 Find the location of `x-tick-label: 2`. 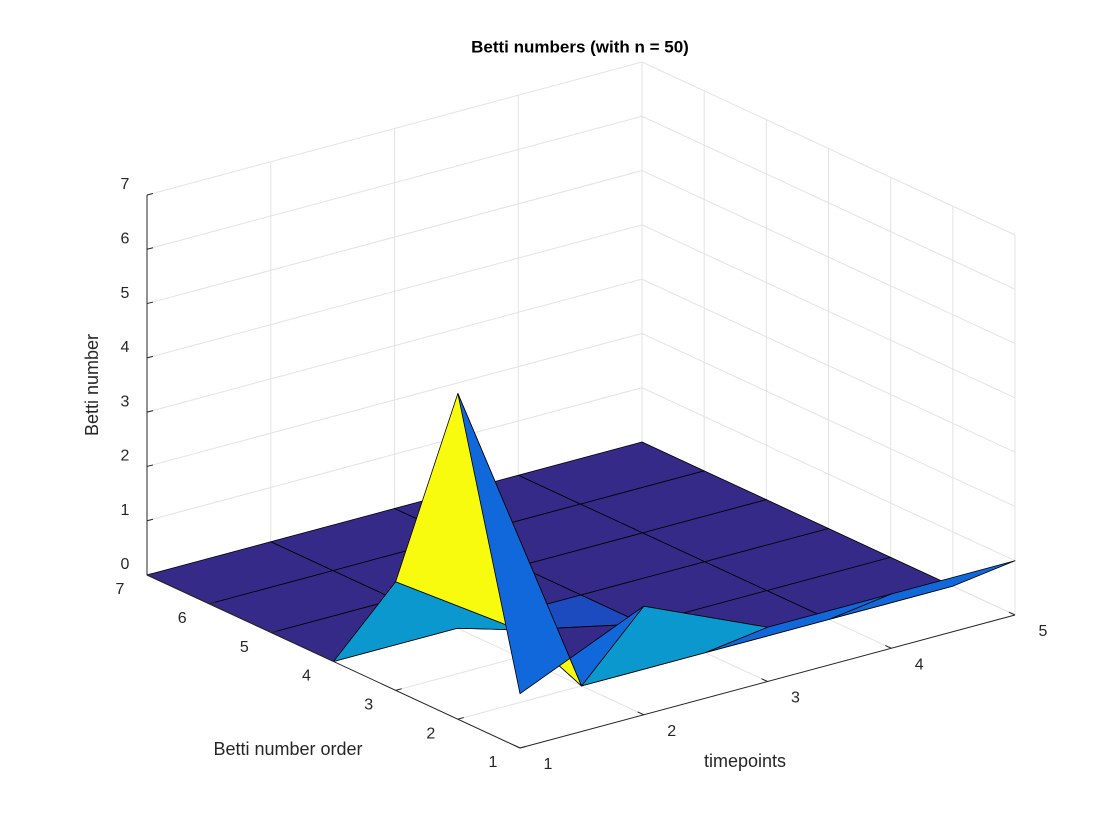

x-tick-label: 2 is located at coordinates (671, 731).